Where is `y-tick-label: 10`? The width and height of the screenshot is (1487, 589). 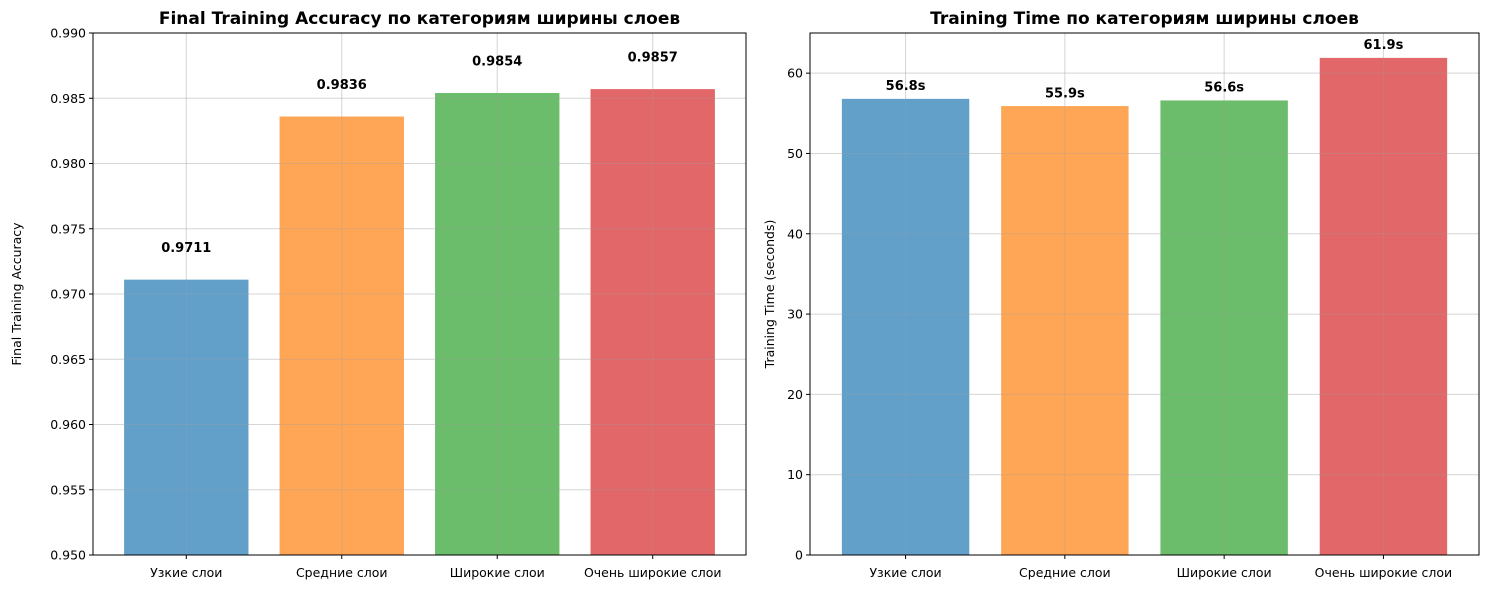 y-tick-label: 10 is located at coordinates (795, 474).